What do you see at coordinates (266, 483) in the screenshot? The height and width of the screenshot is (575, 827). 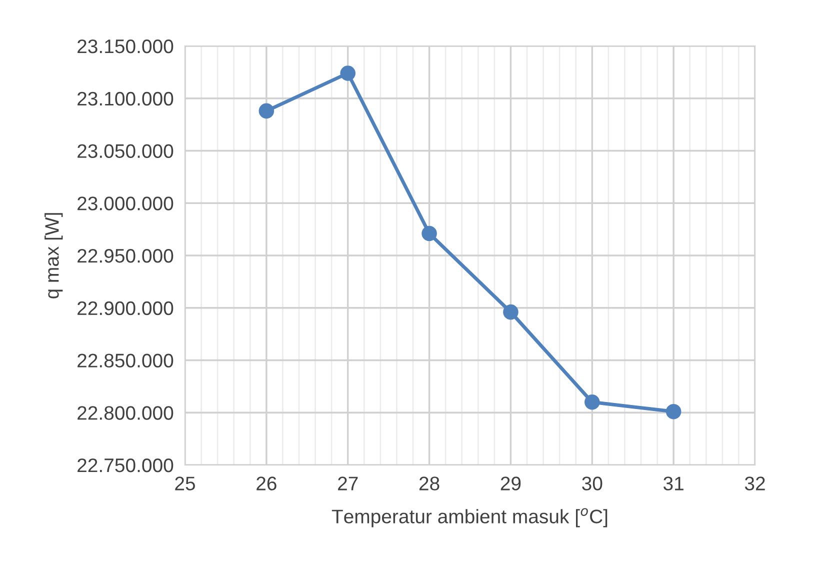 I see `x-tick-label: 26` at bounding box center [266, 483].